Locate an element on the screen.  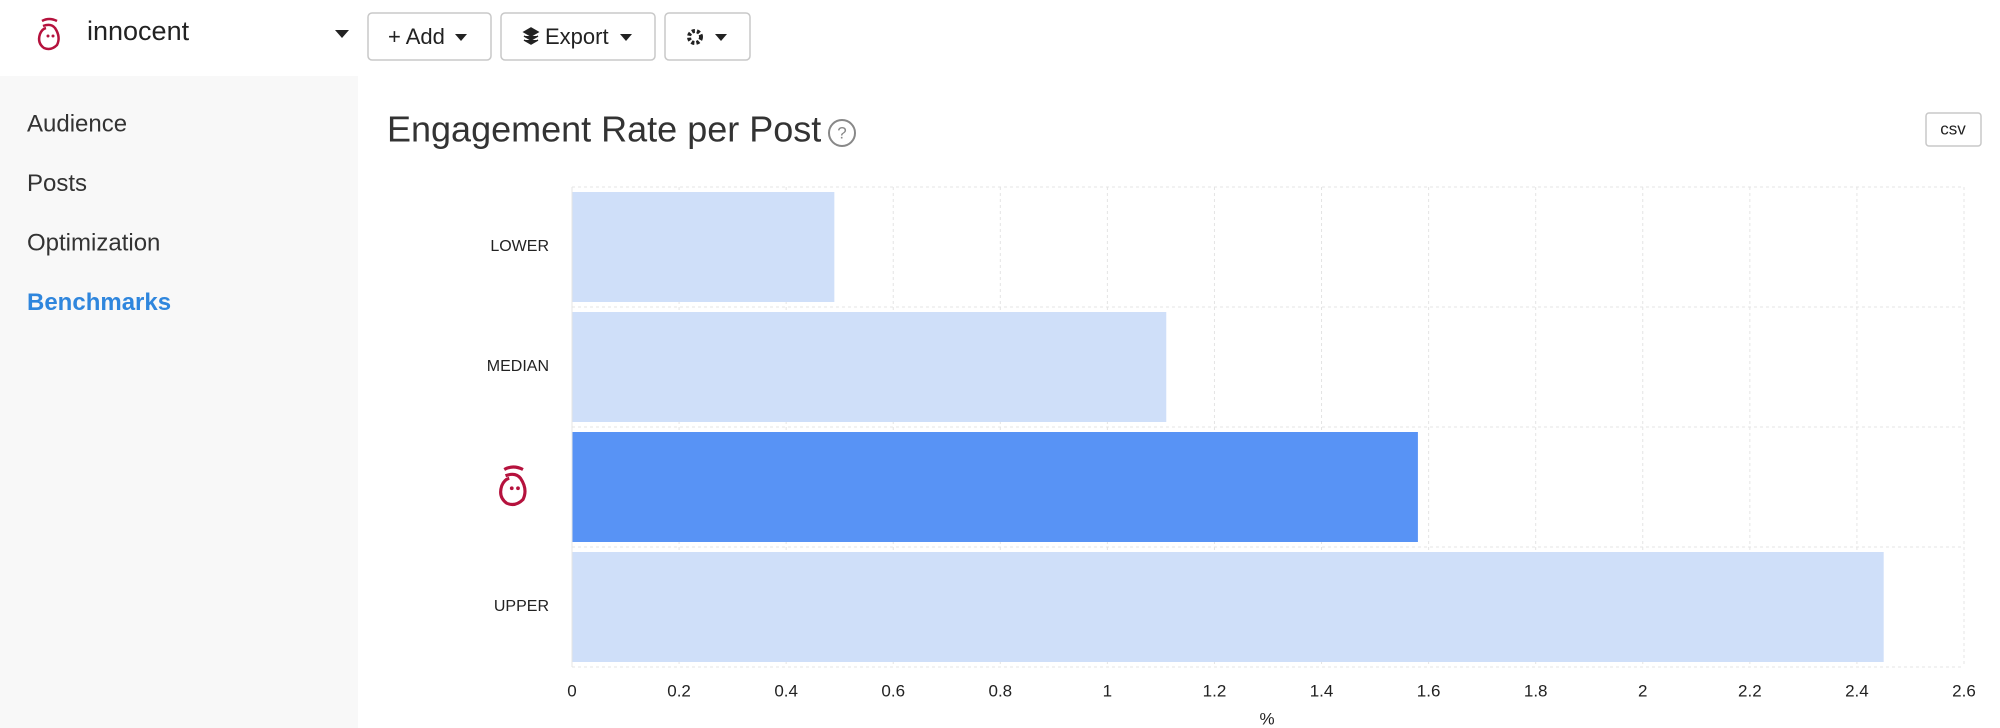
csv-button: csv is located at coordinates (1953, 129).